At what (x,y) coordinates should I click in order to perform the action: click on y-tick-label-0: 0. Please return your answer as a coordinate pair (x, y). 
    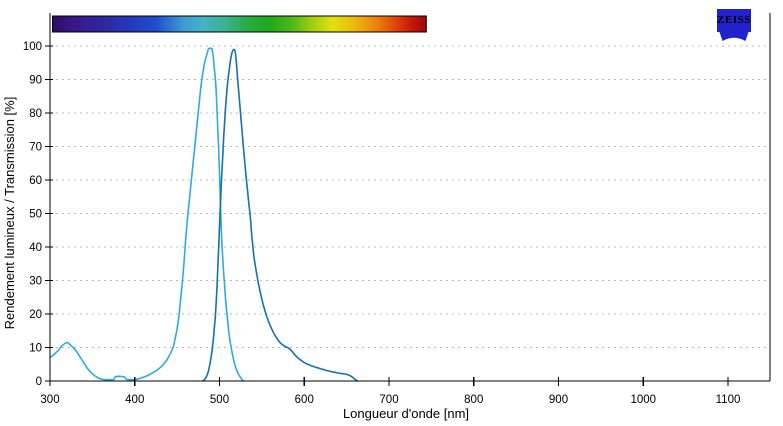
    Looking at the image, I should click on (39, 382).